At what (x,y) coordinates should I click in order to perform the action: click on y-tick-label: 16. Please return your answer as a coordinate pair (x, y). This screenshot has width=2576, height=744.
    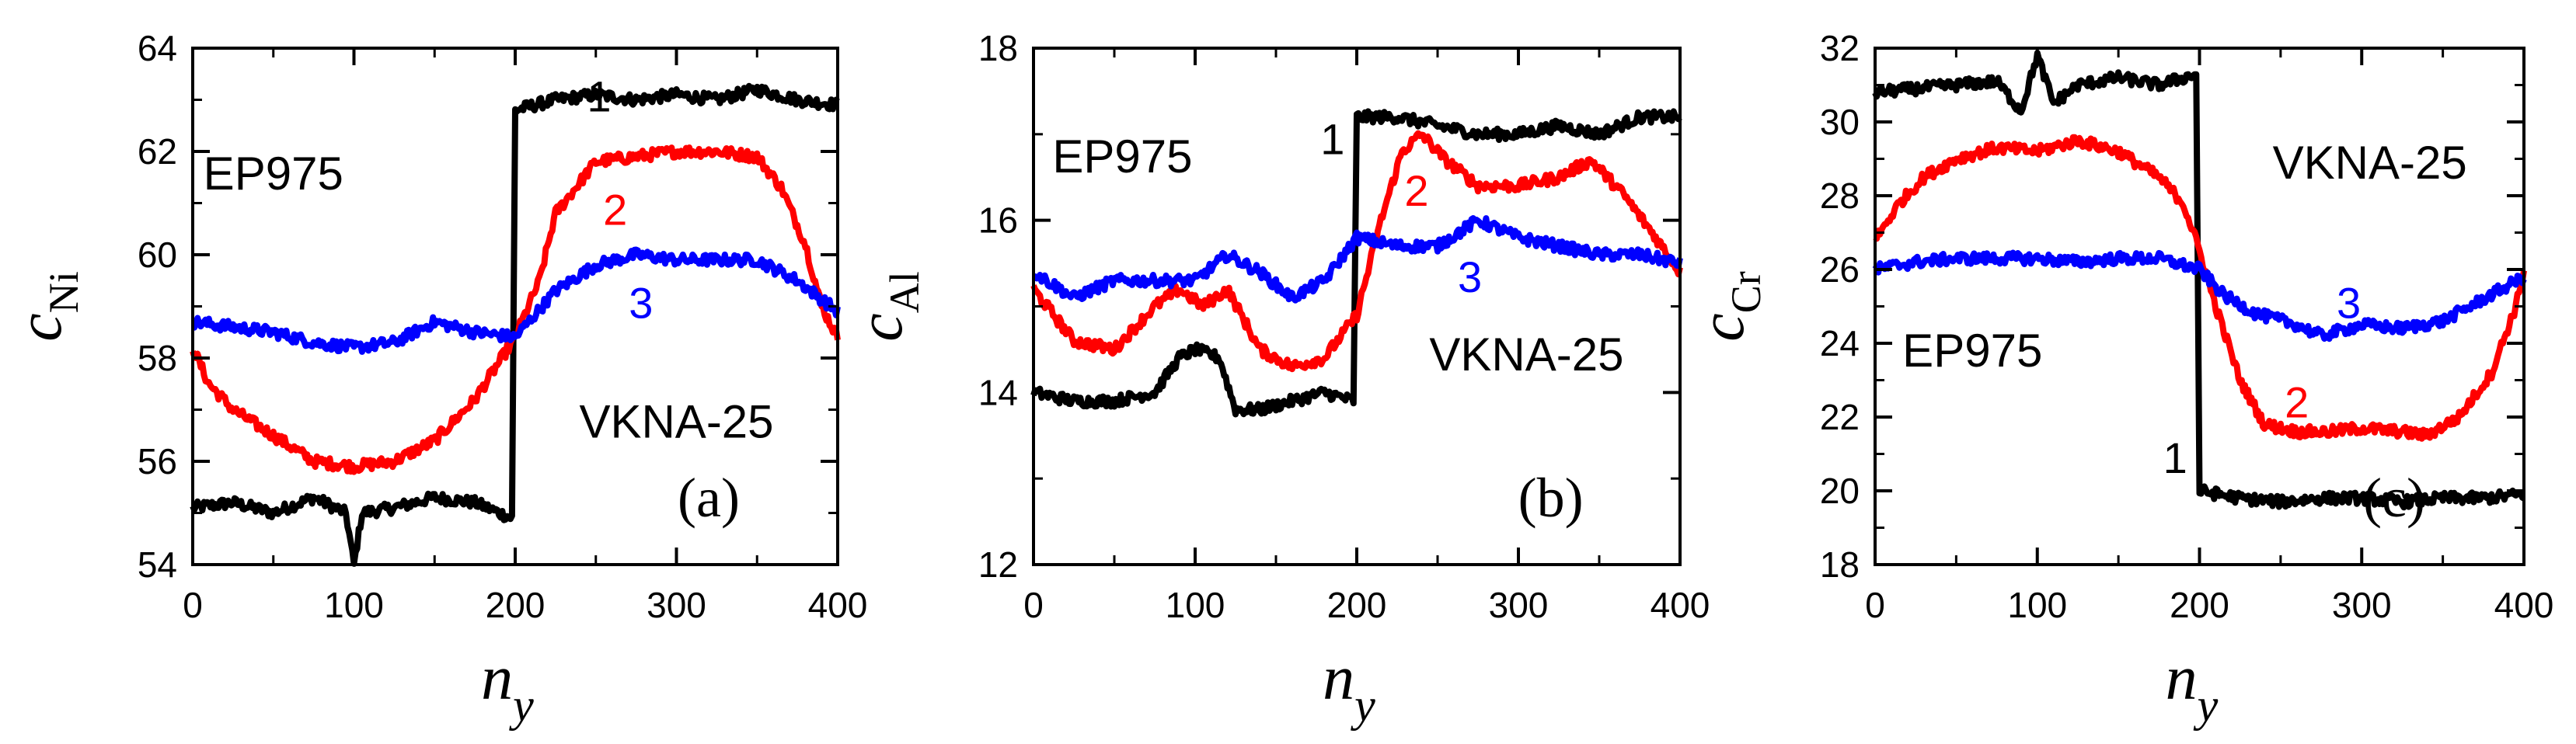
    Looking at the image, I should click on (998, 220).